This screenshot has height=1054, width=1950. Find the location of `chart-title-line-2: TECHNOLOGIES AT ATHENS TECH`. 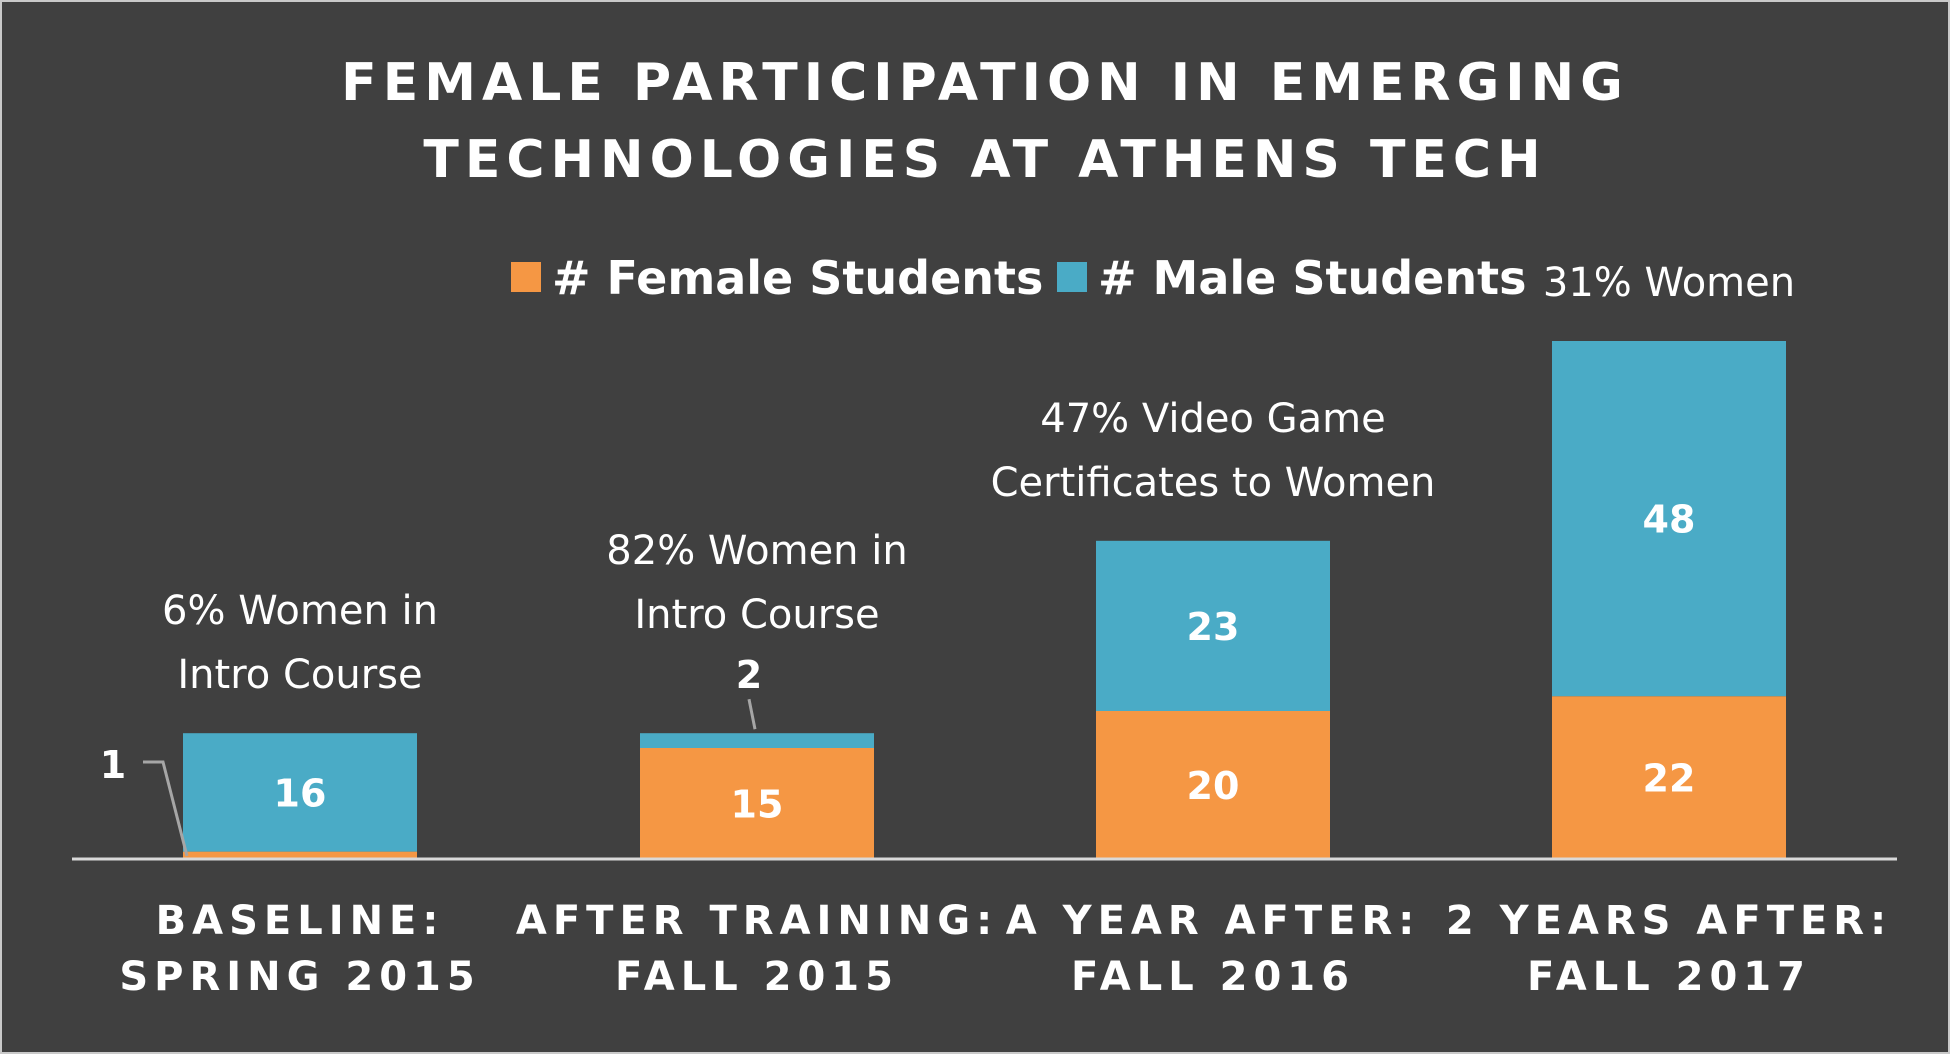

chart-title-line-2: TECHNOLOGIES AT ATHENS TECH is located at coordinates (984, 160).